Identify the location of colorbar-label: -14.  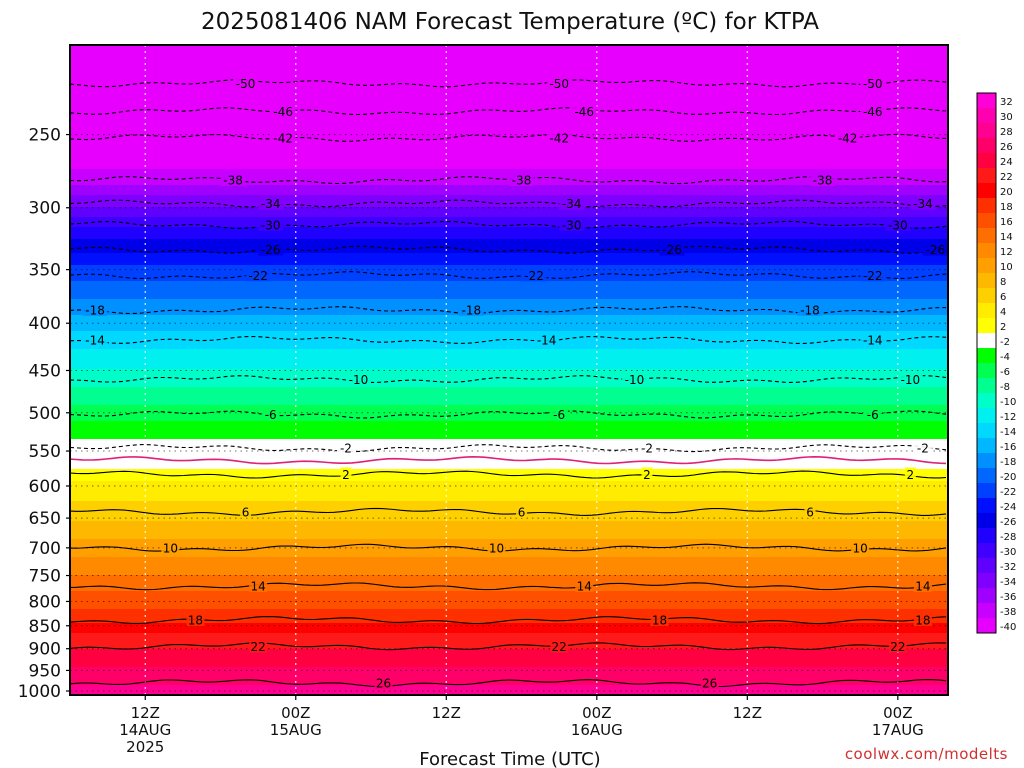
(1008, 432).